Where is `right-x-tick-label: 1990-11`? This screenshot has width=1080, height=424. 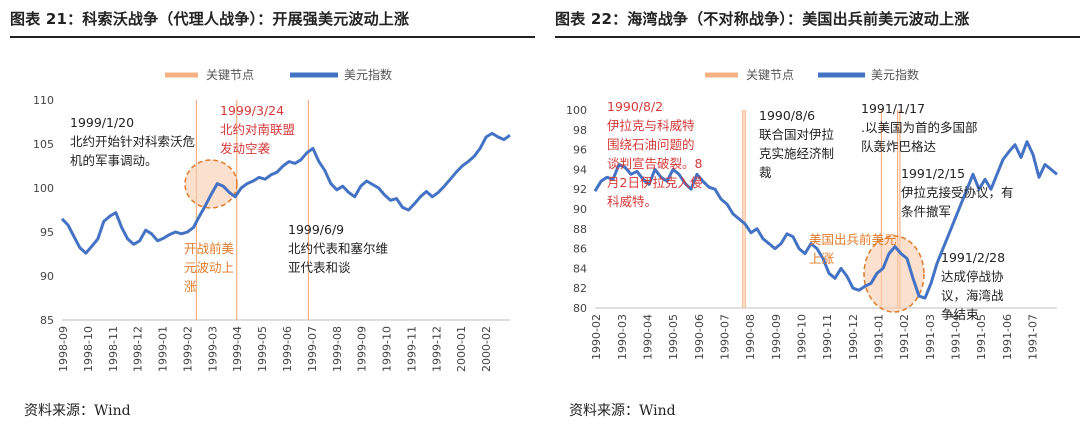
right-x-tick-label: 1990-11 is located at coordinates (827, 337).